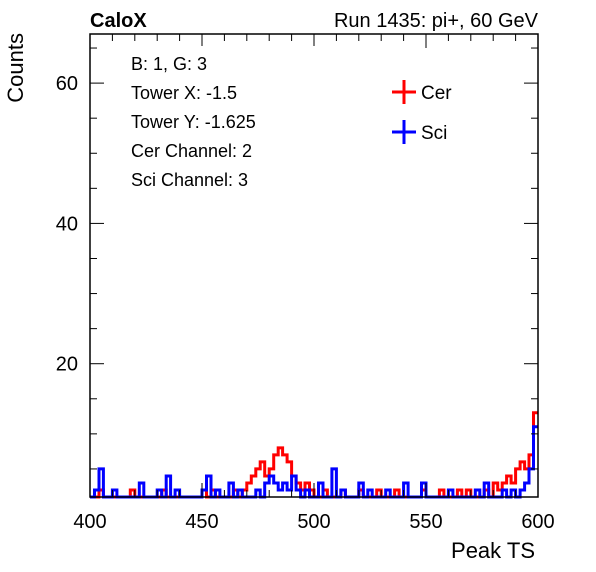 Image resolution: width=596 pixels, height=572 pixels. Describe the element at coordinates (436, 93) in the screenshot. I see `legend-label: Cer` at that location.